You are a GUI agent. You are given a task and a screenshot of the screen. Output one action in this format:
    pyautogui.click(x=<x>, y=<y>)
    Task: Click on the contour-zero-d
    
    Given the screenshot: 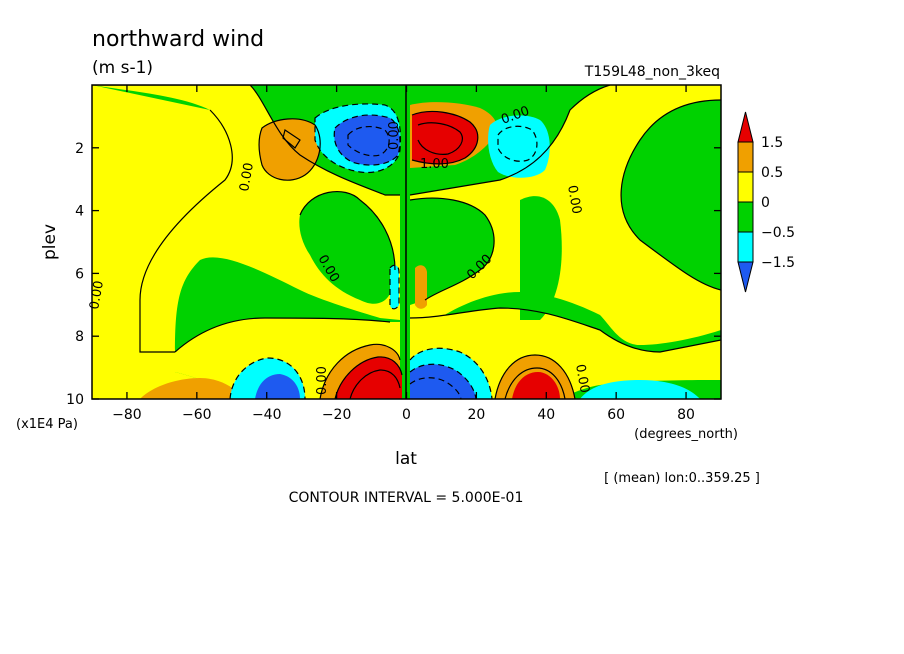 What is the action you would take?
    pyautogui.click(x=670, y=195)
    